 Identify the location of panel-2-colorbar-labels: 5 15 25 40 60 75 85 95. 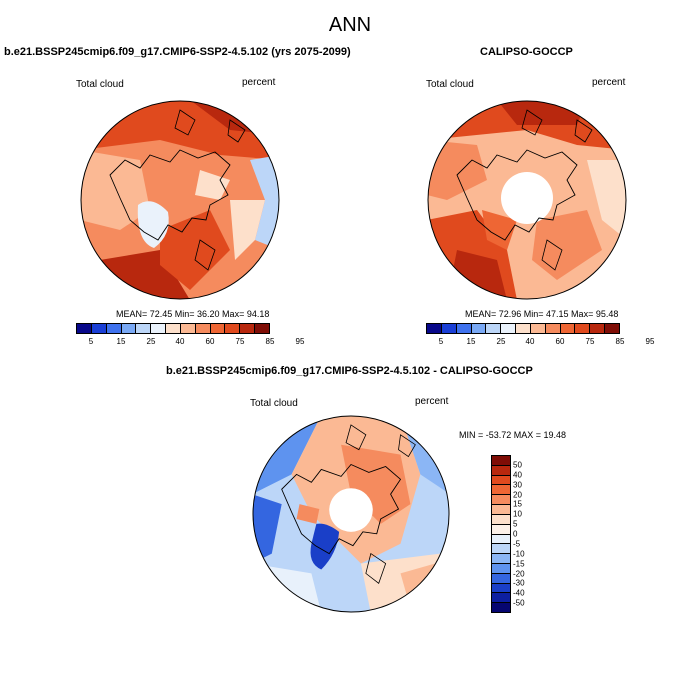
(540, 342).